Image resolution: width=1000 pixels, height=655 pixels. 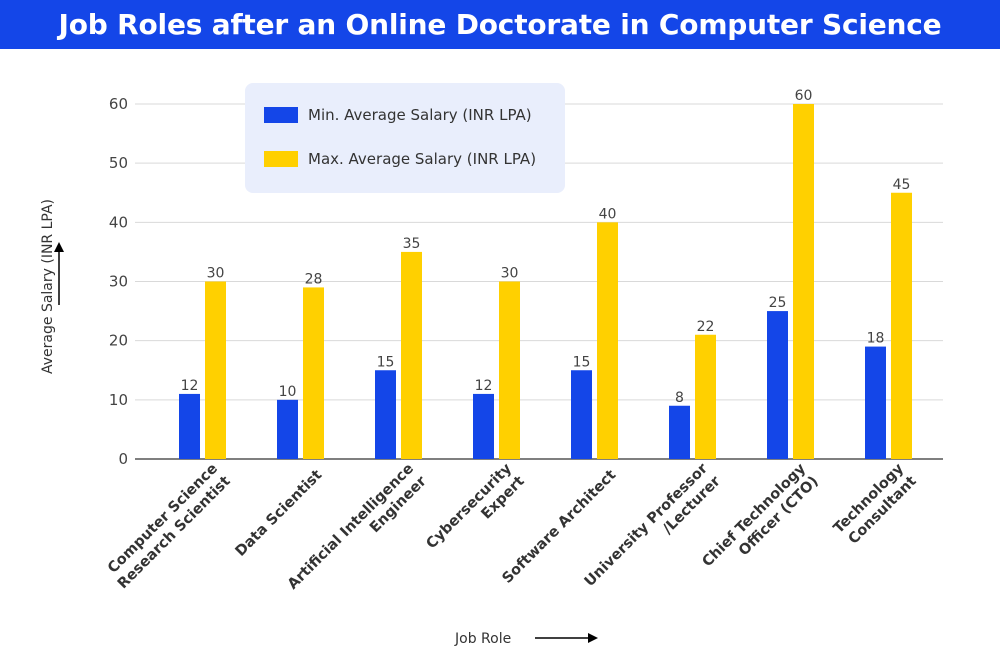 I want to click on y-tick-label: 50, so click(x=118, y=163).